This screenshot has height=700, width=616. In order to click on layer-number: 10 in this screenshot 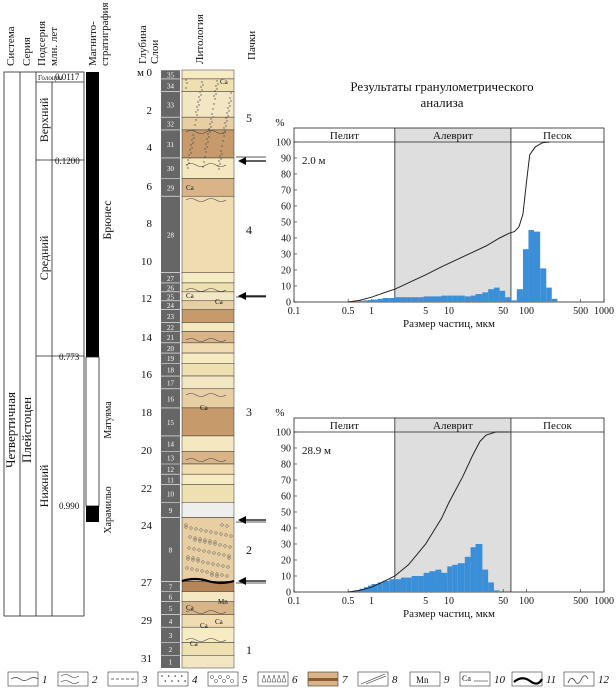, I will do `click(171, 494)`.